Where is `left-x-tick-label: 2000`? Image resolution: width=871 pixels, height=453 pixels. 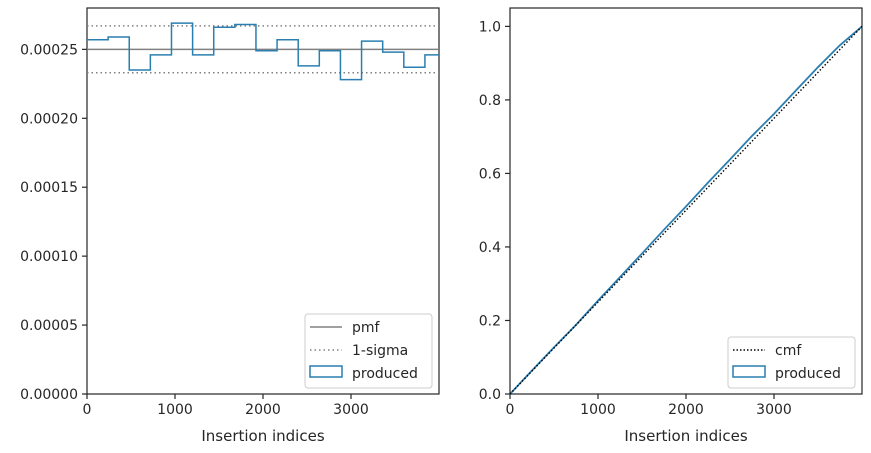
left-x-tick-label: 2000 is located at coordinates (263, 410).